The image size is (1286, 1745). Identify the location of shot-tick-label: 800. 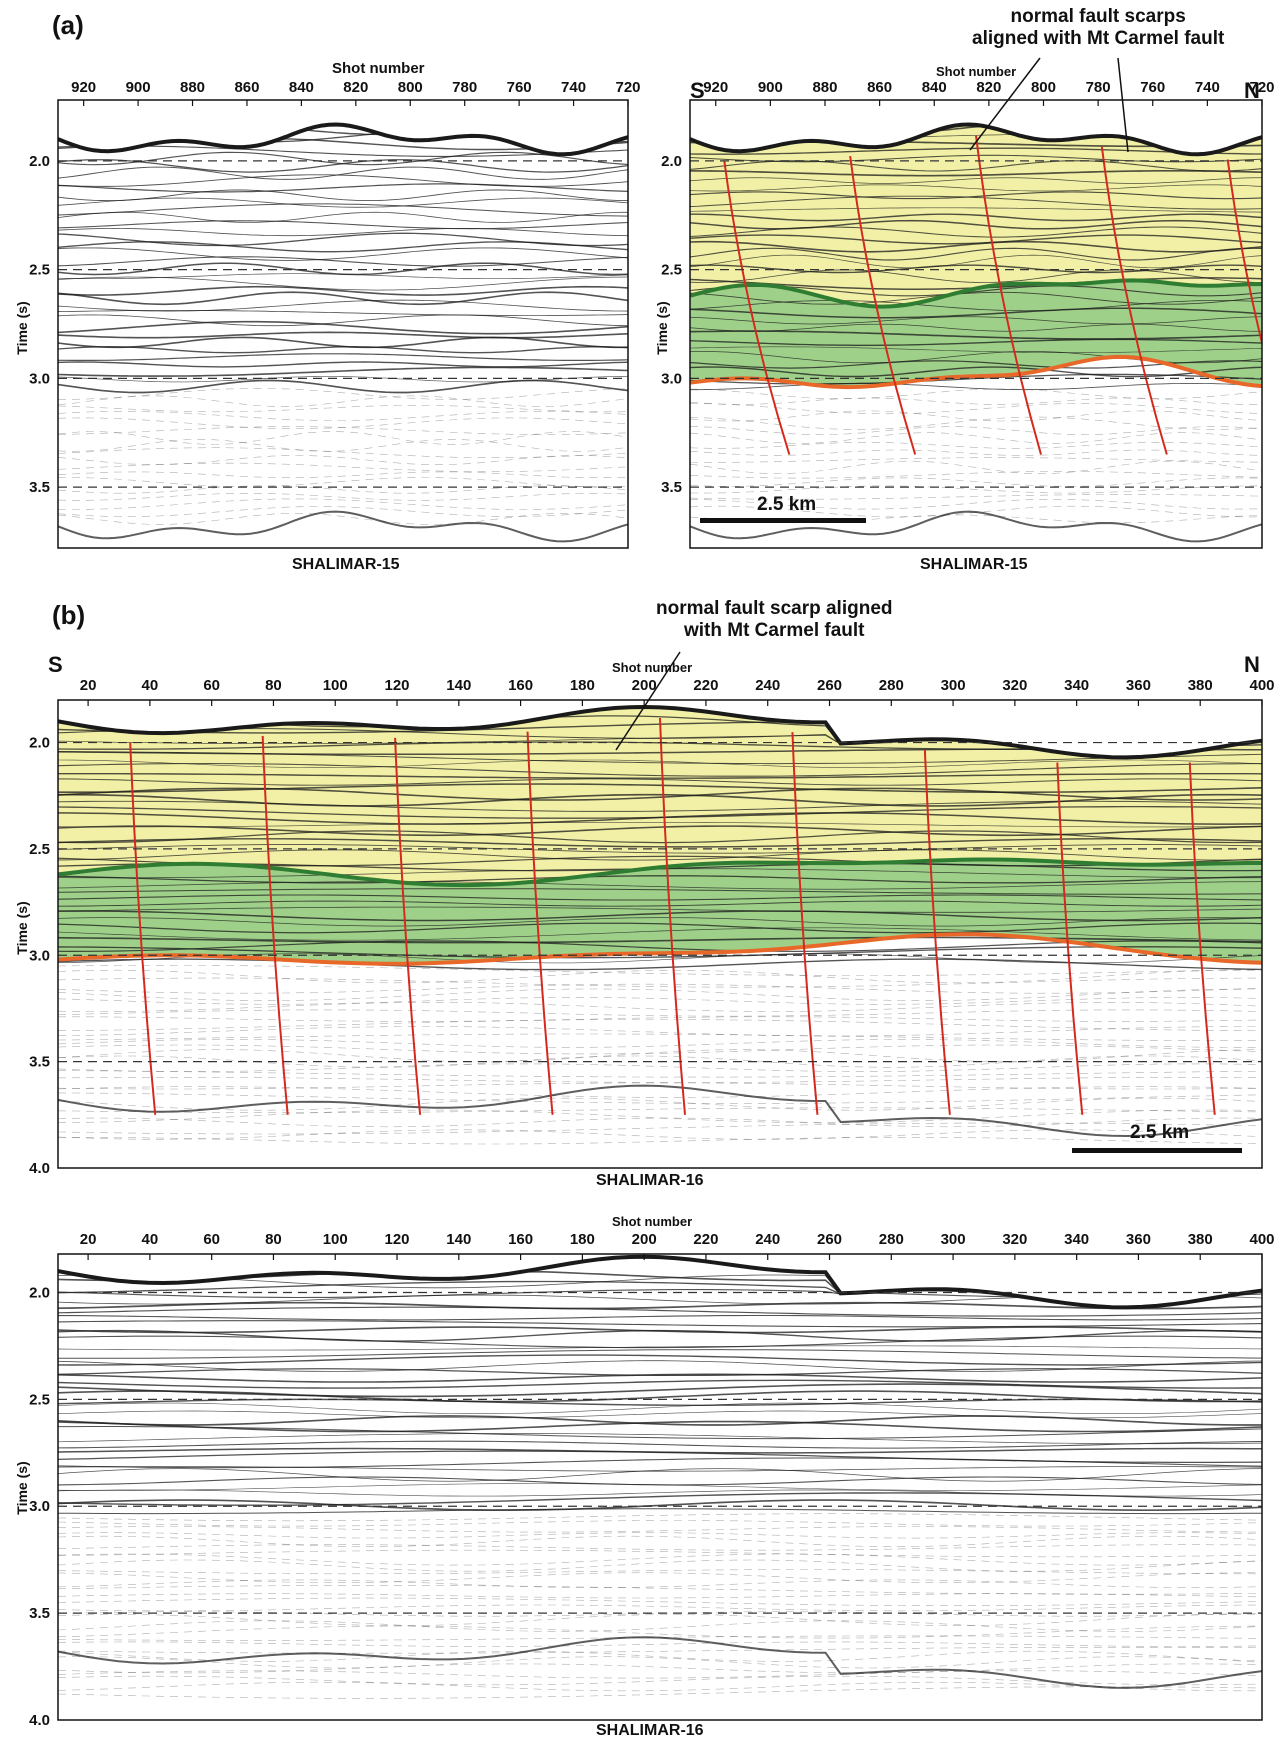
(410, 87).